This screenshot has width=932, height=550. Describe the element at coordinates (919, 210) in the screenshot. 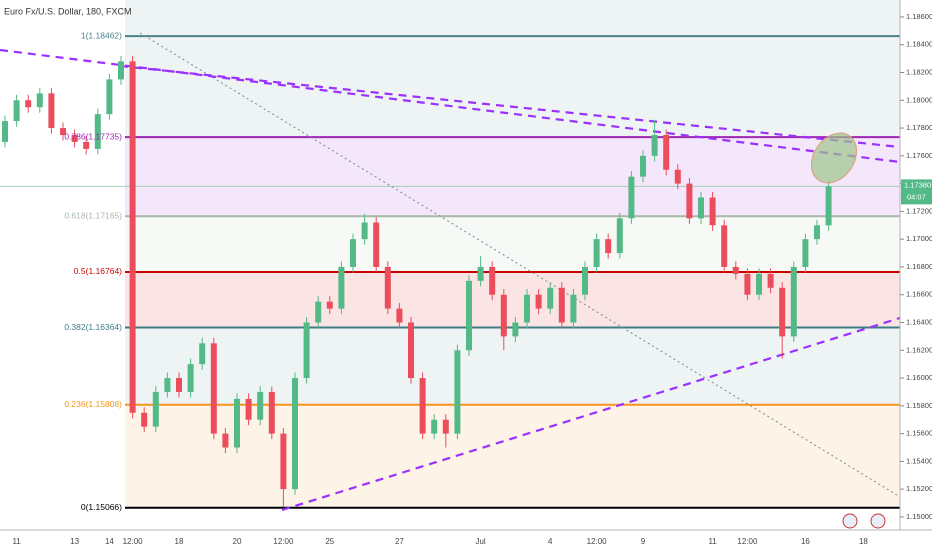

I see `y-tick-label: 1.17200` at that location.